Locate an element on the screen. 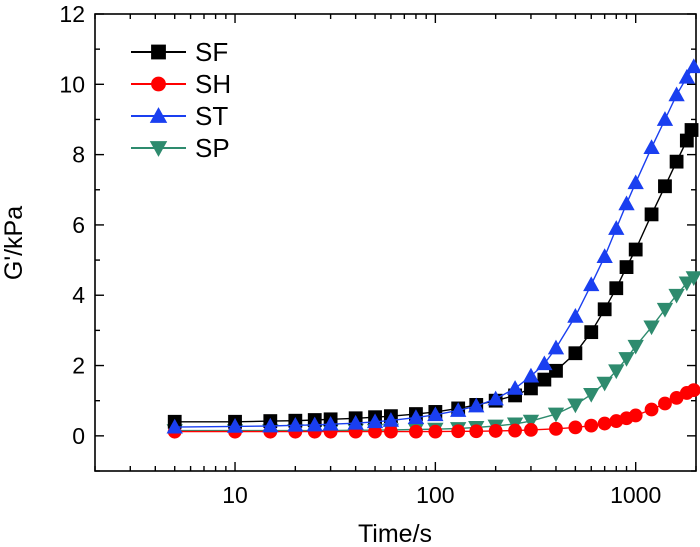 The height and width of the screenshot is (547, 700). x-axis-title: Time/s is located at coordinates (395, 533).